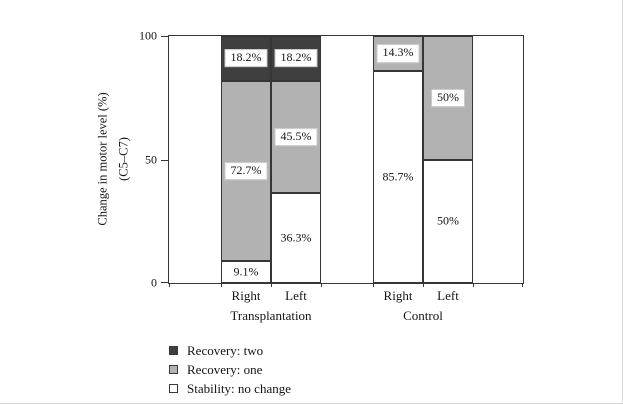 This screenshot has height=404, width=623. Describe the element at coordinates (296, 137) in the screenshot. I see `segment-label: 45.5%` at that location.